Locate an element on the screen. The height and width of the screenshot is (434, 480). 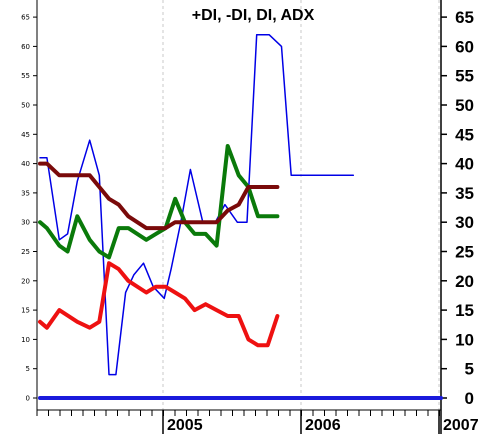
ytick-left-label: 25 is located at coordinates (25, 252).